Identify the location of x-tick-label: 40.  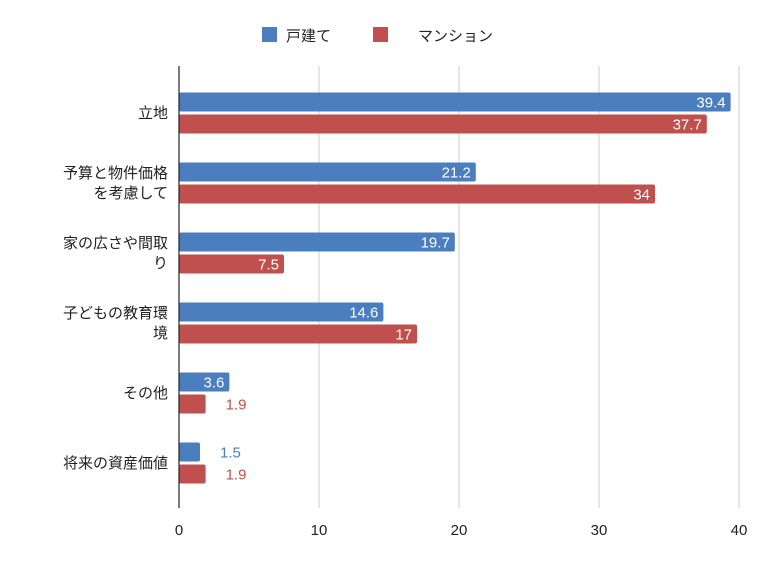
(739, 530).